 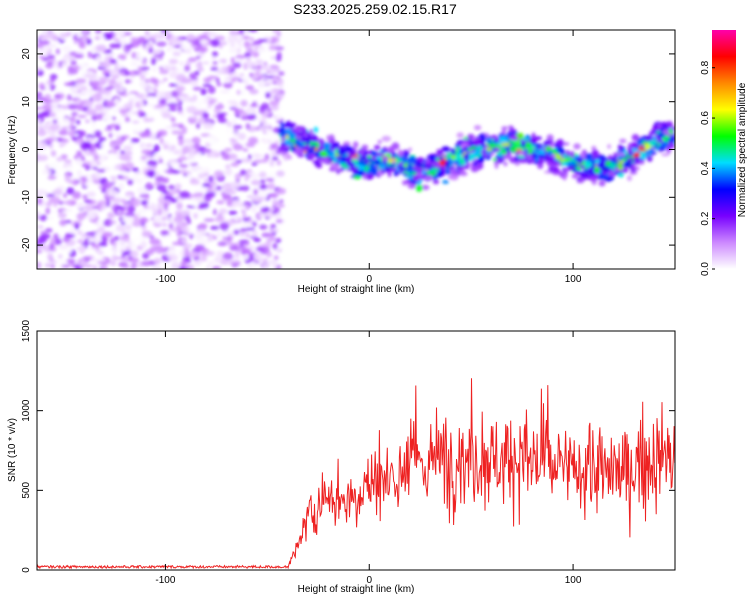 I want to click on colorbar-gradient, so click(x=724, y=149).